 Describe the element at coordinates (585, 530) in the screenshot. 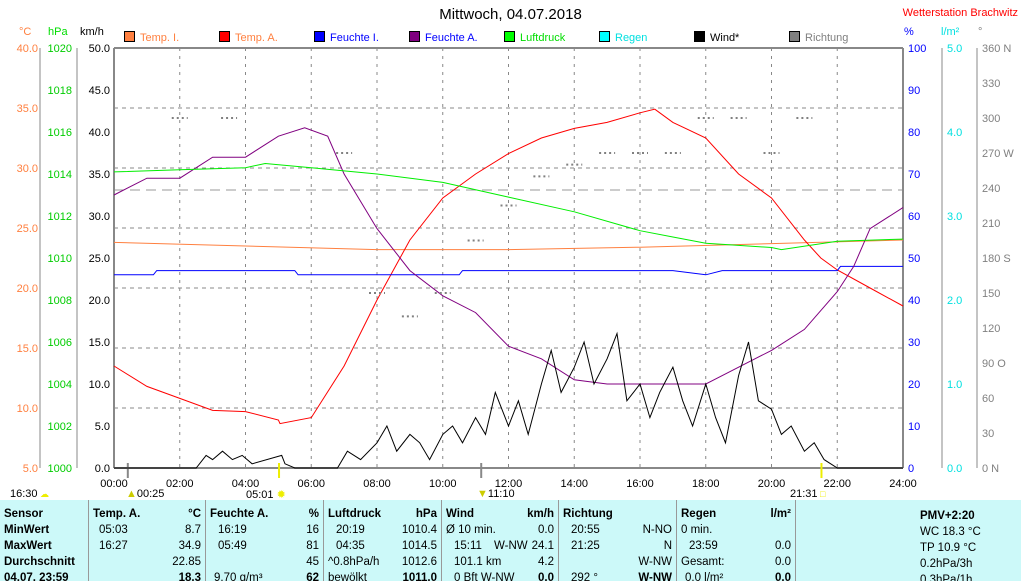

I see `dir-t1: 20:55` at that location.